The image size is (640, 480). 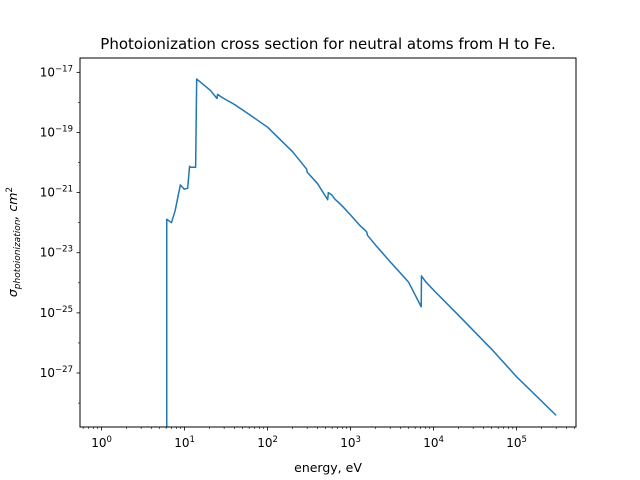 What do you see at coordinates (328, 467) in the screenshot?
I see `x-axis-label: energy, eV` at bounding box center [328, 467].